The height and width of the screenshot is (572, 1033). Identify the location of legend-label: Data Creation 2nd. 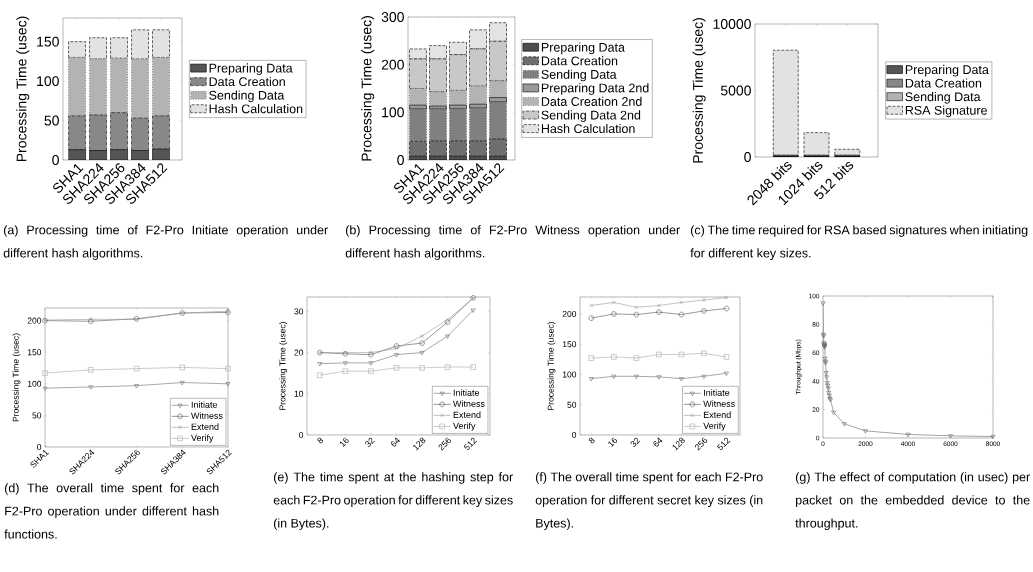
(591, 101).